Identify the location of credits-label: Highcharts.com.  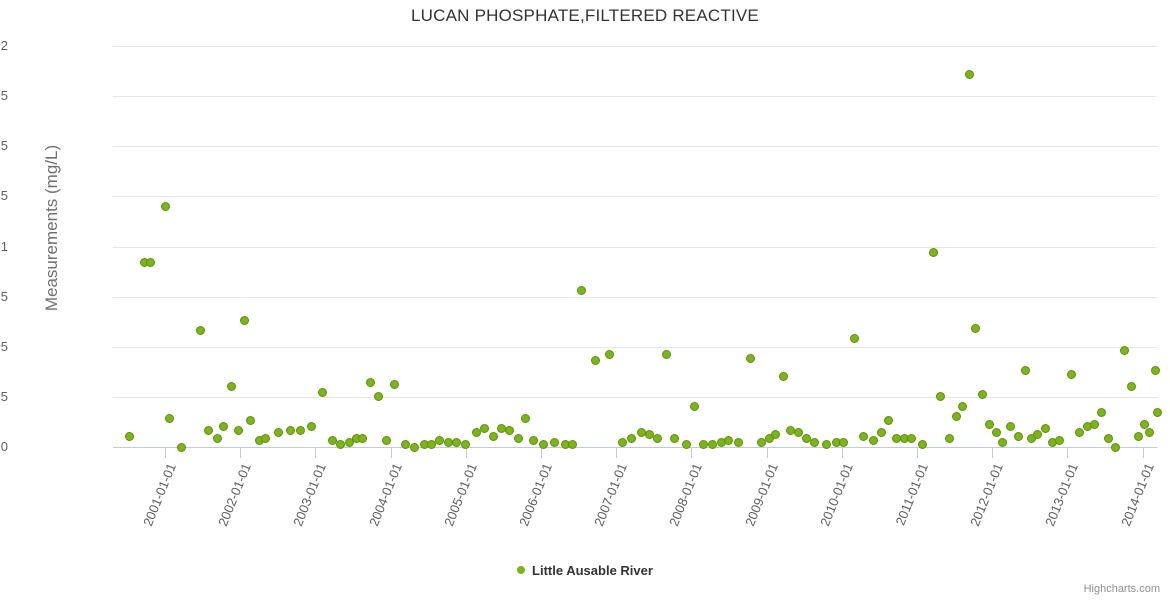
(1121, 589).